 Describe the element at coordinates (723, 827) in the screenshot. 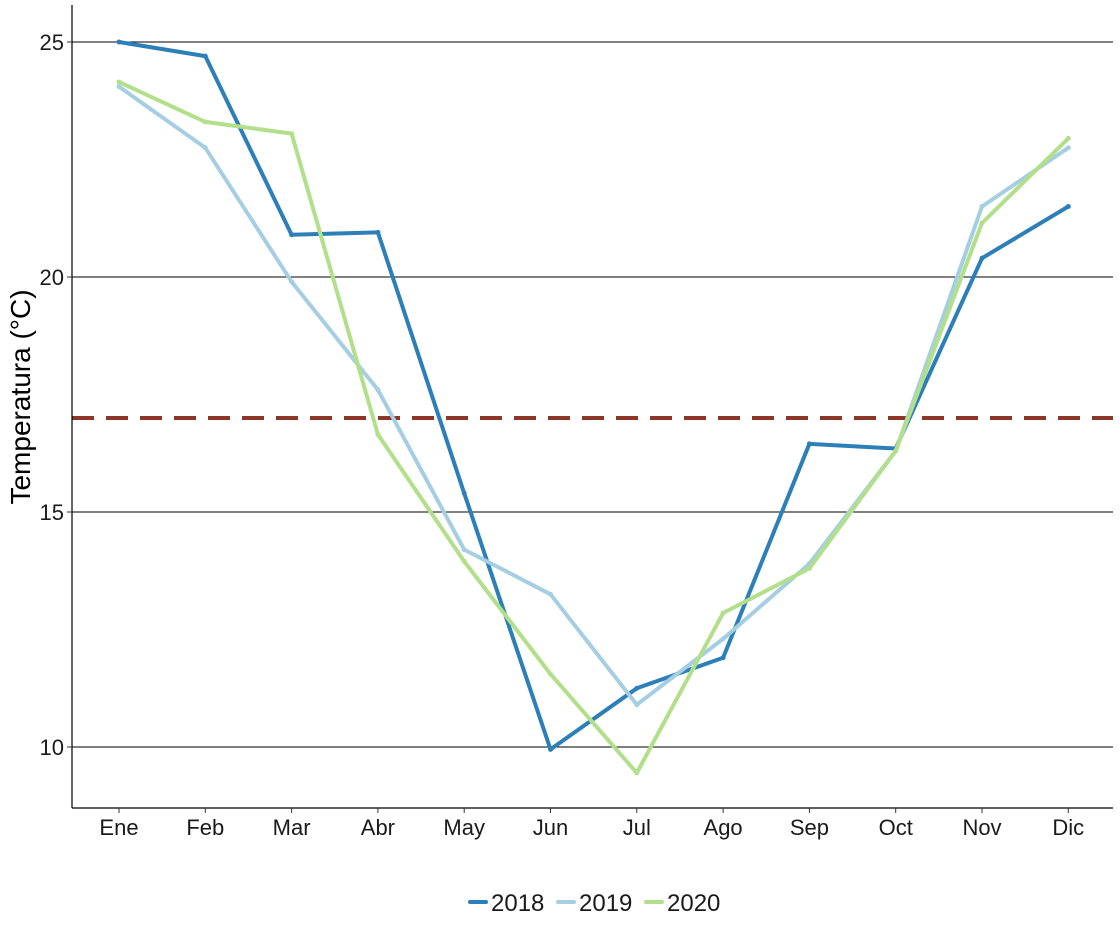

I see `x-tick-label-Ago: Ago` at that location.